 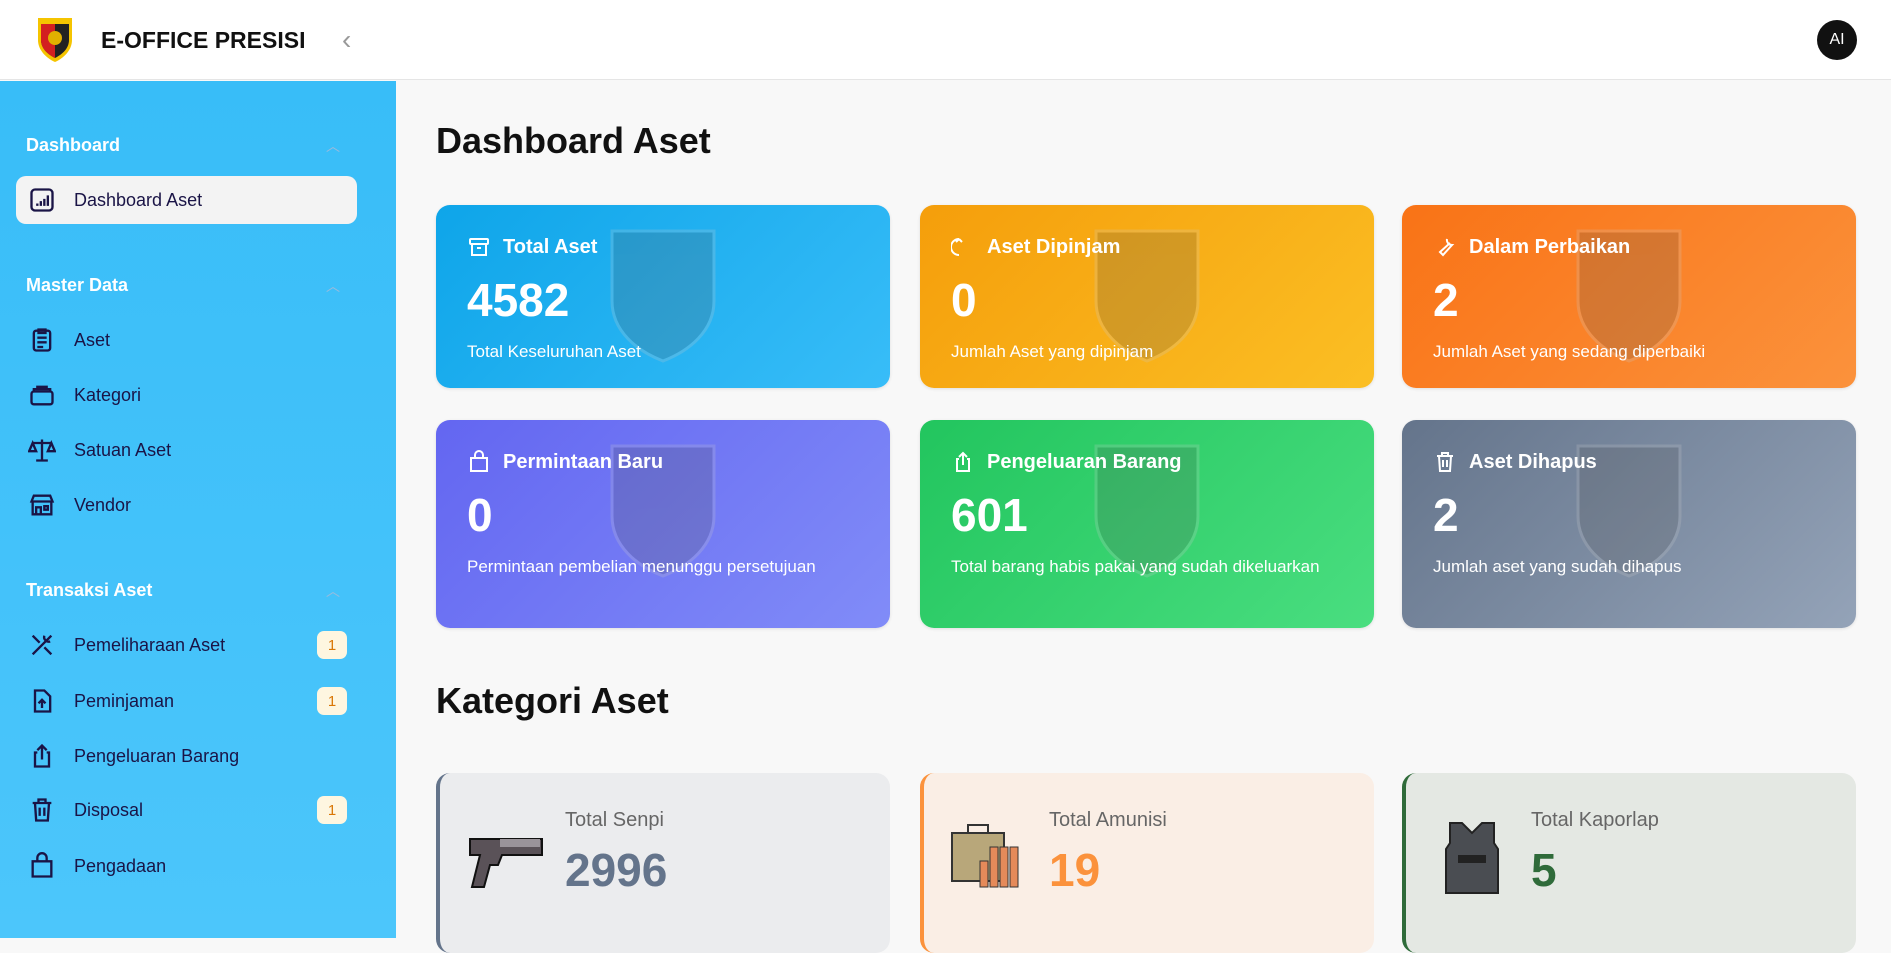 I want to click on sidebar-item-label: Aset, so click(x=92, y=339).